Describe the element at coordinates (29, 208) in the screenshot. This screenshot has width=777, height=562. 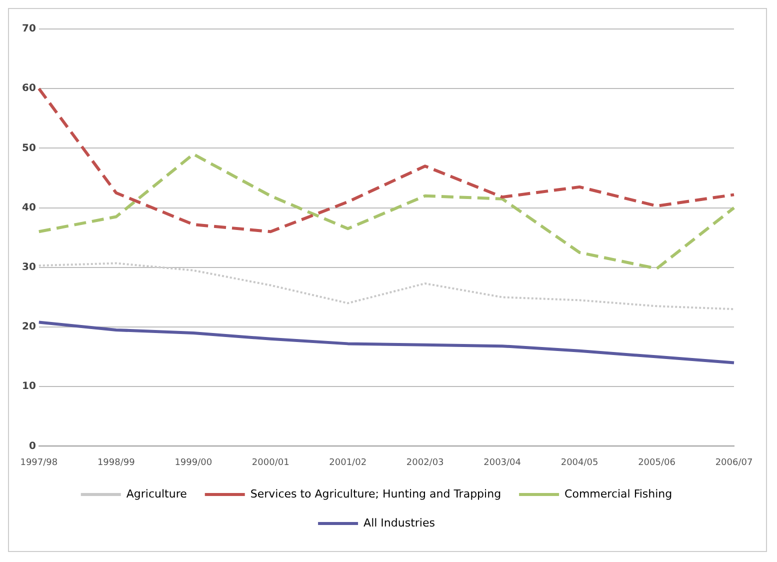
I see `y-tick-label: 40` at that location.